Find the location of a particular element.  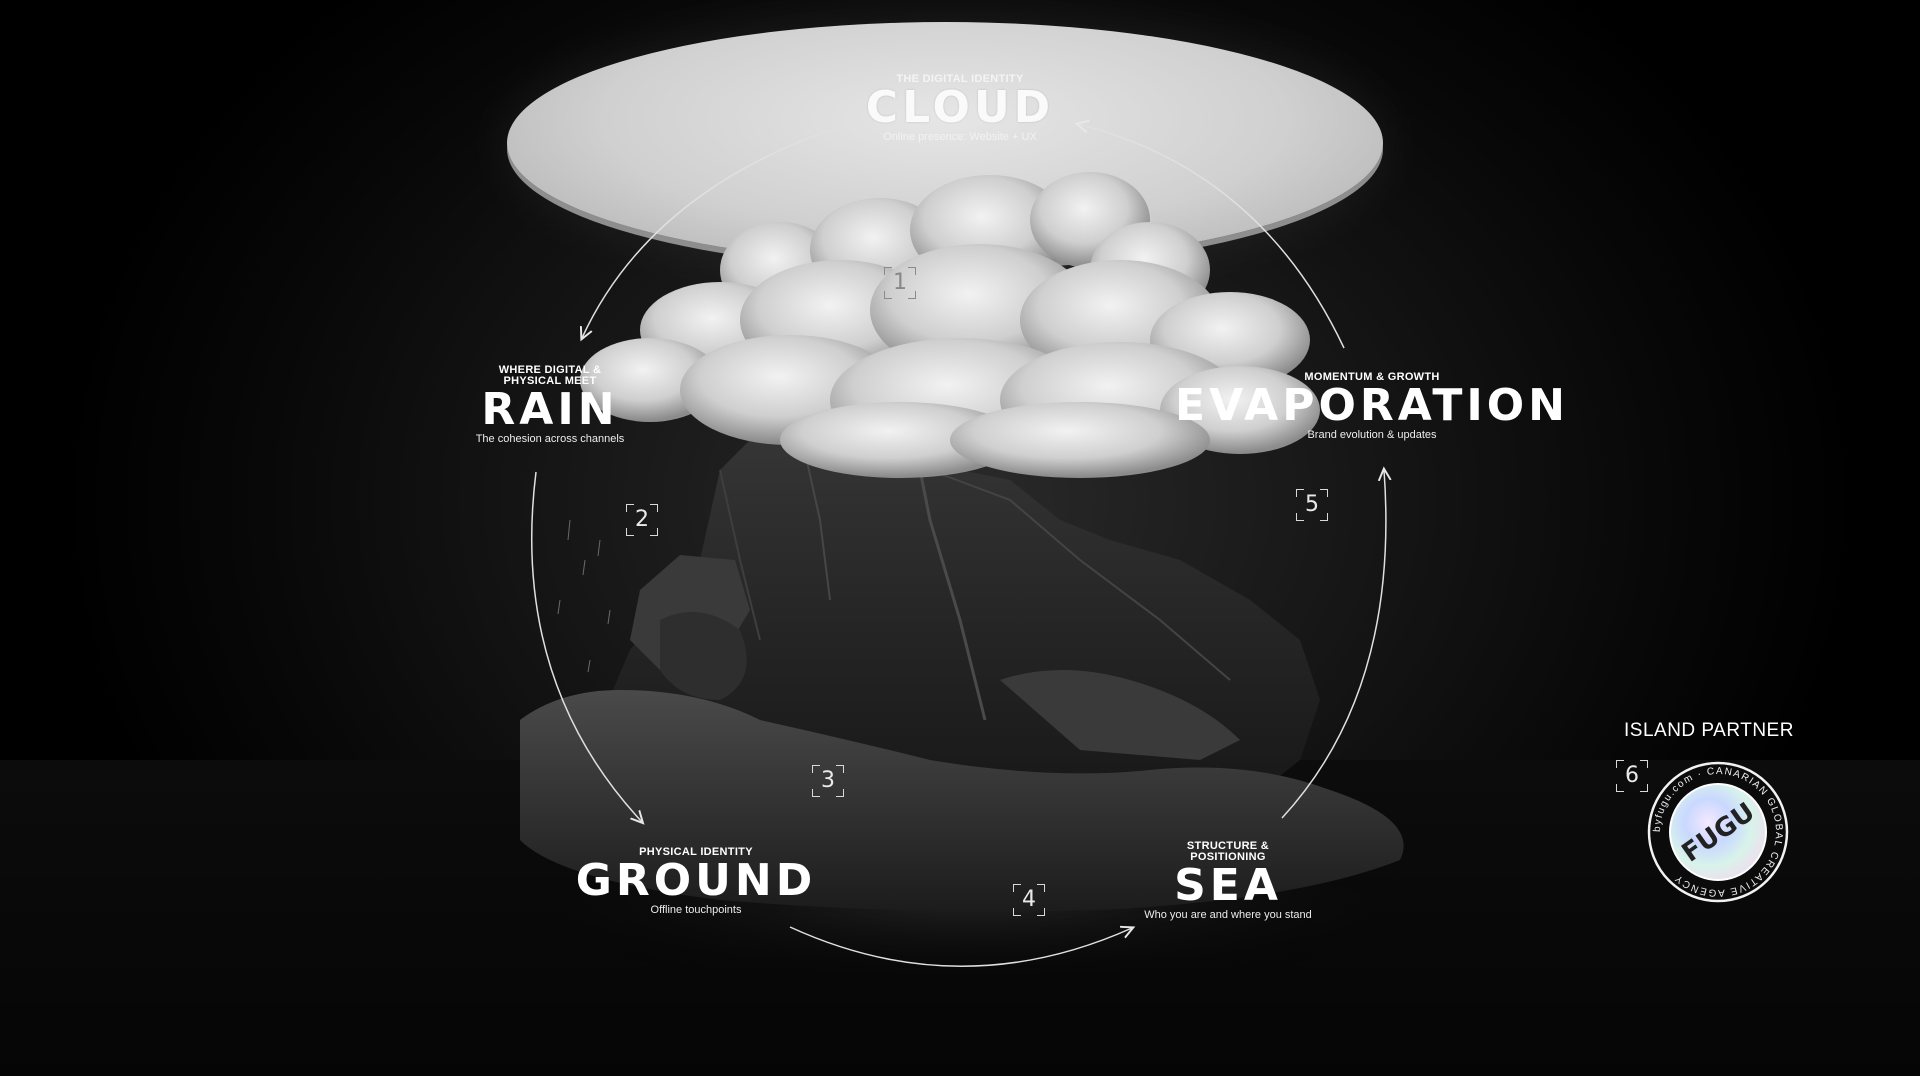

stage-sea-kicker: STRUCTURE & POSITIONING is located at coordinates (1228, 851).